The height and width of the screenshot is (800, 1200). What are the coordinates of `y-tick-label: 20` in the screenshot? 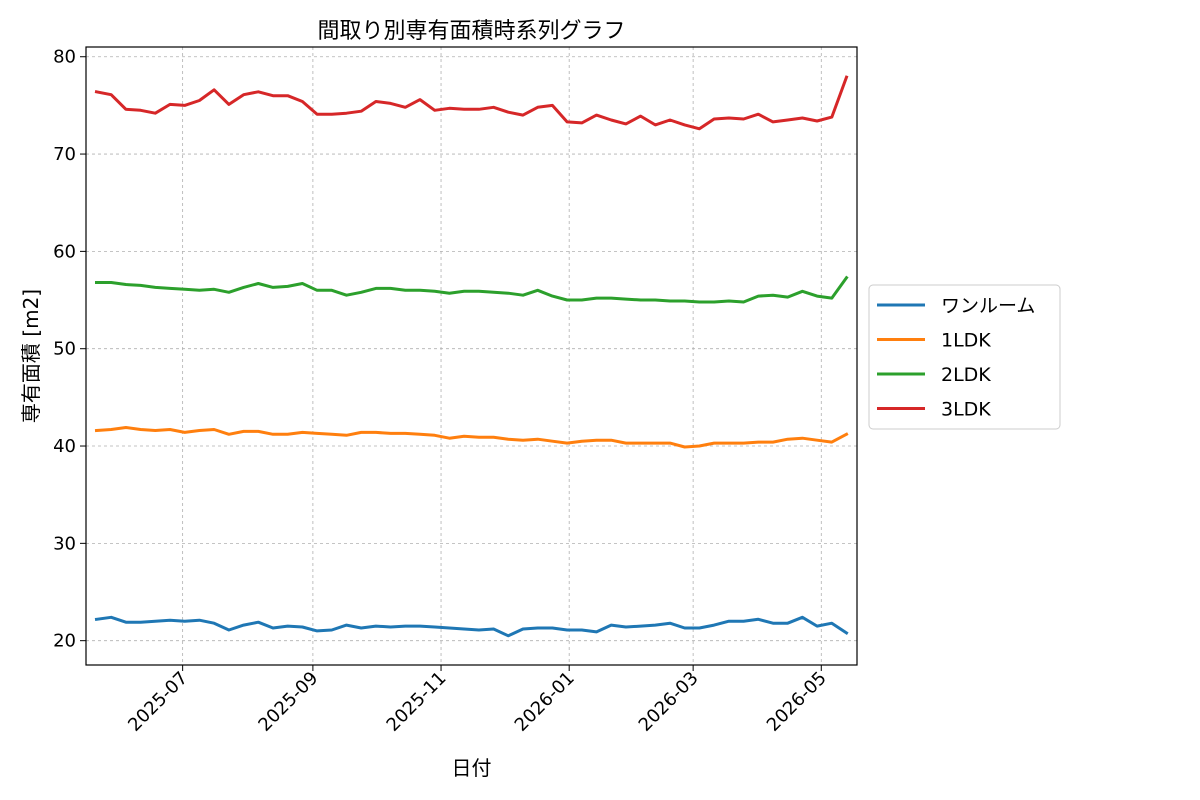 It's located at (64, 641).